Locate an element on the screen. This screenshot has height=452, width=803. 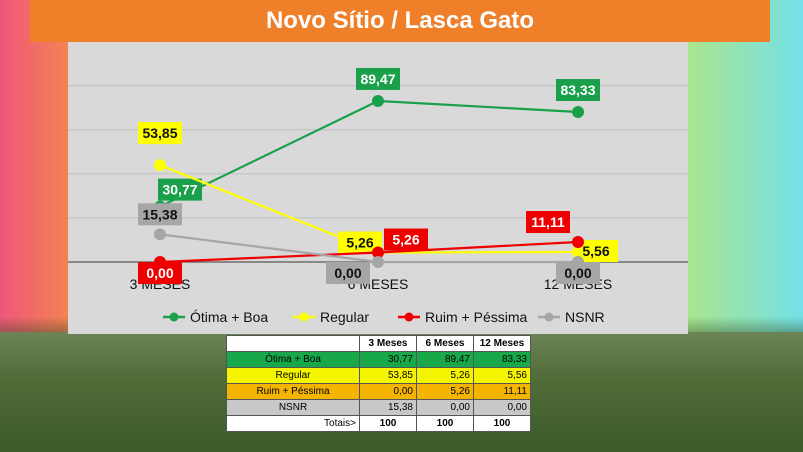
data-label: 5,56 is located at coordinates (595, 251).